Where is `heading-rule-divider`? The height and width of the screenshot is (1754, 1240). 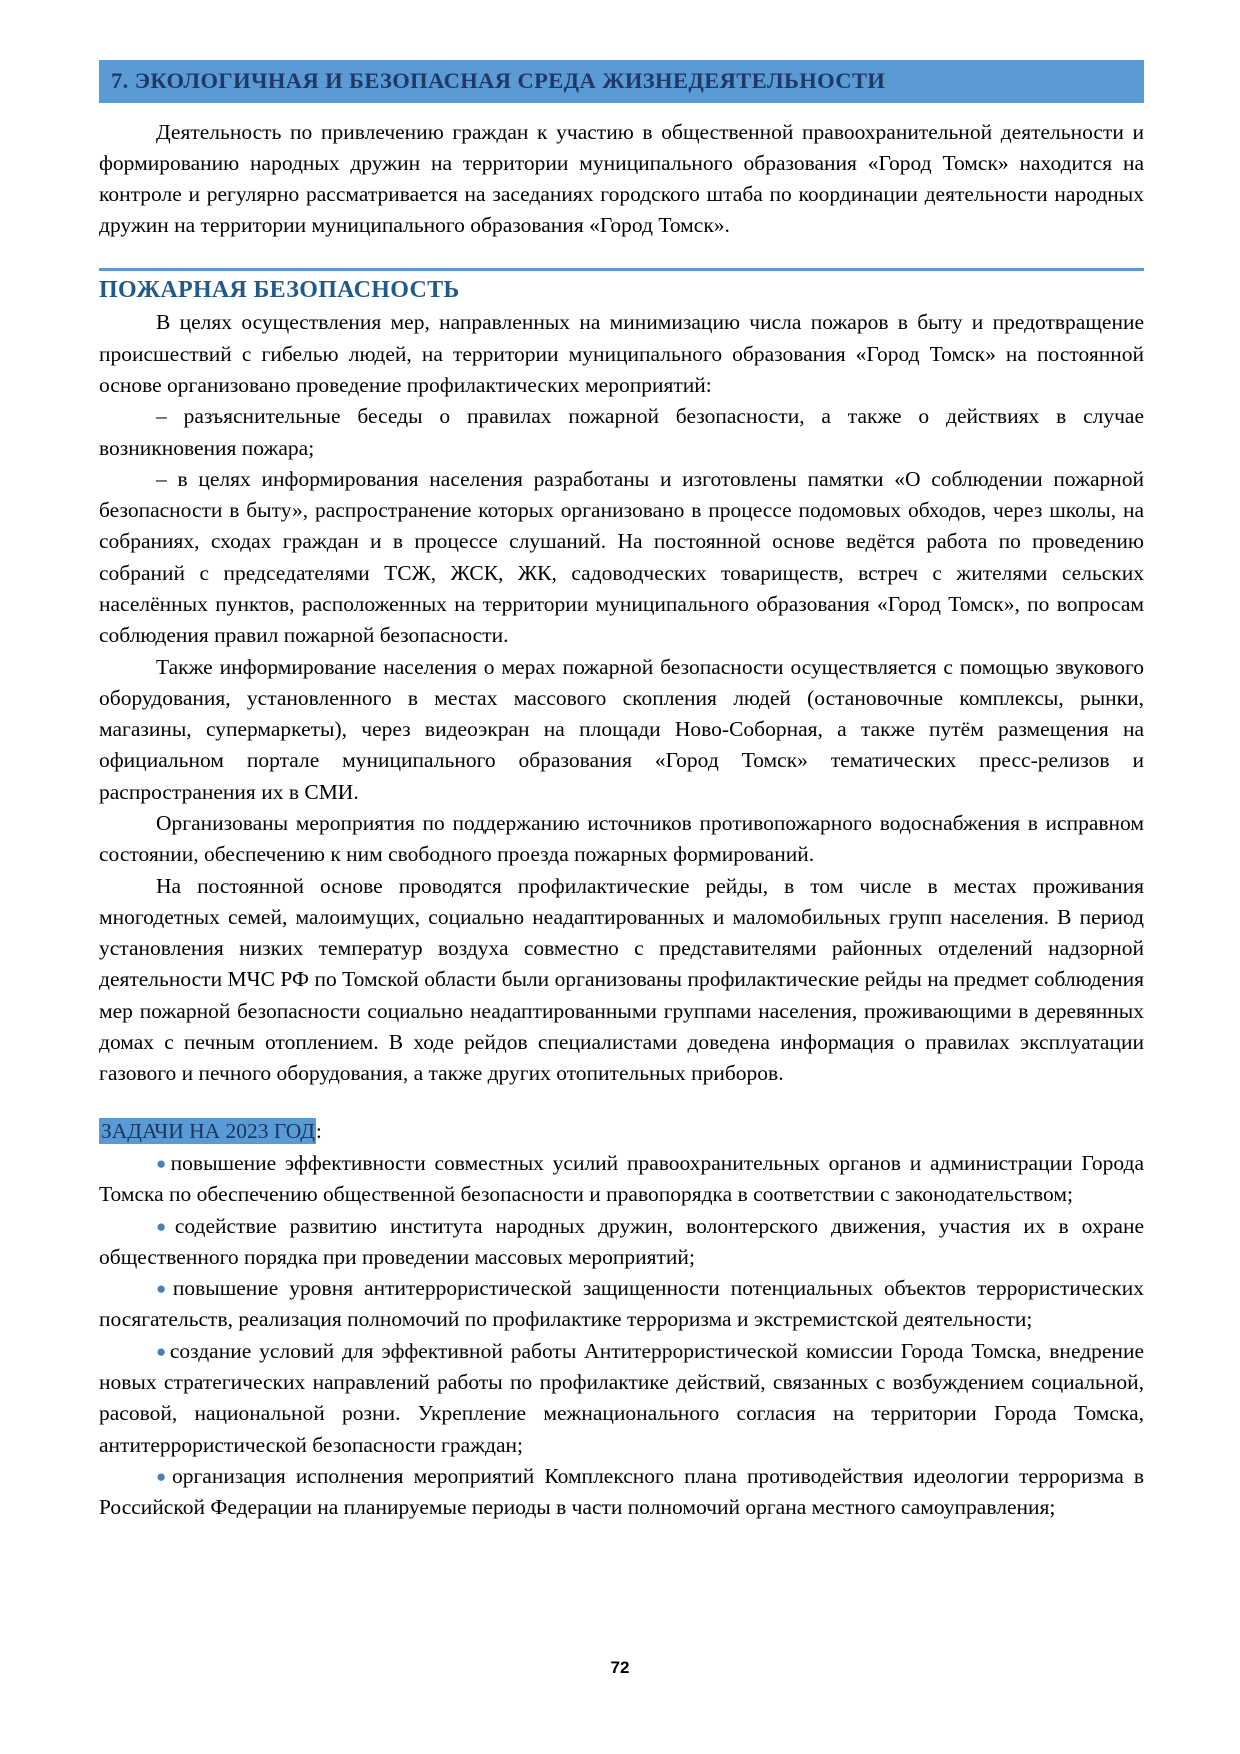 heading-rule-divider is located at coordinates (621, 269).